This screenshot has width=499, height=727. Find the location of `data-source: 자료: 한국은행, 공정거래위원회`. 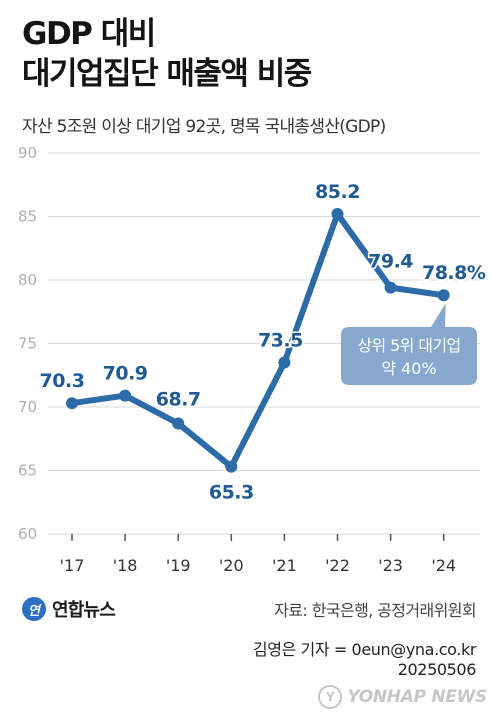

data-source: 자료: 한국은행, 공정거래위원회 is located at coordinates (375, 610).